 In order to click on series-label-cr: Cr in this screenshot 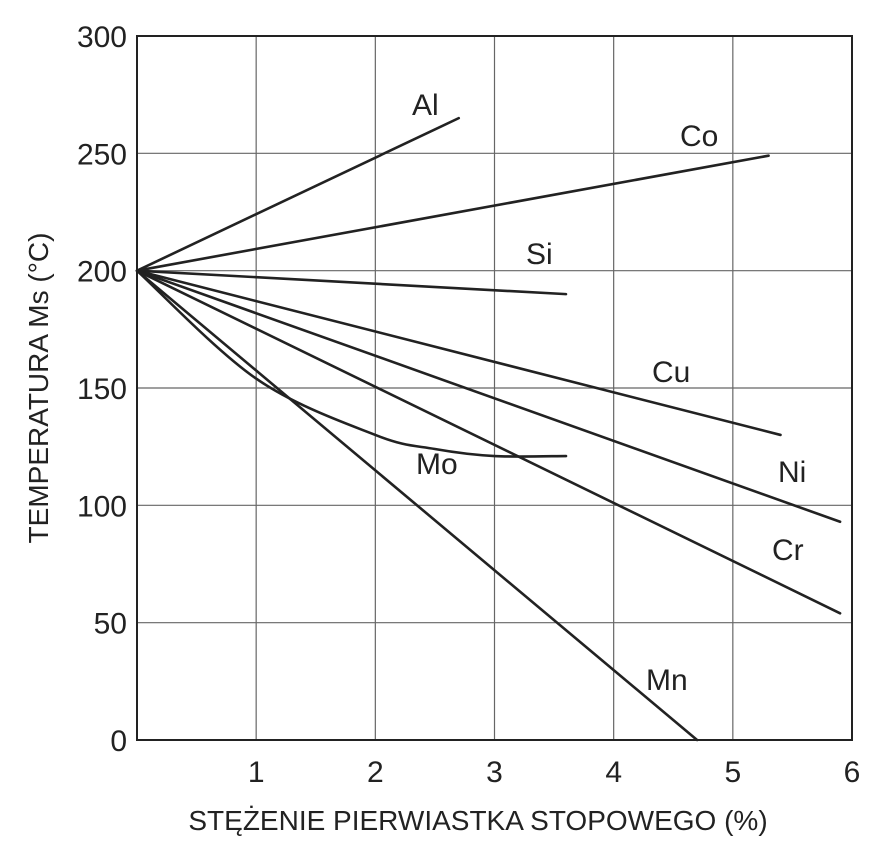, I will do `click(788, 550)`.